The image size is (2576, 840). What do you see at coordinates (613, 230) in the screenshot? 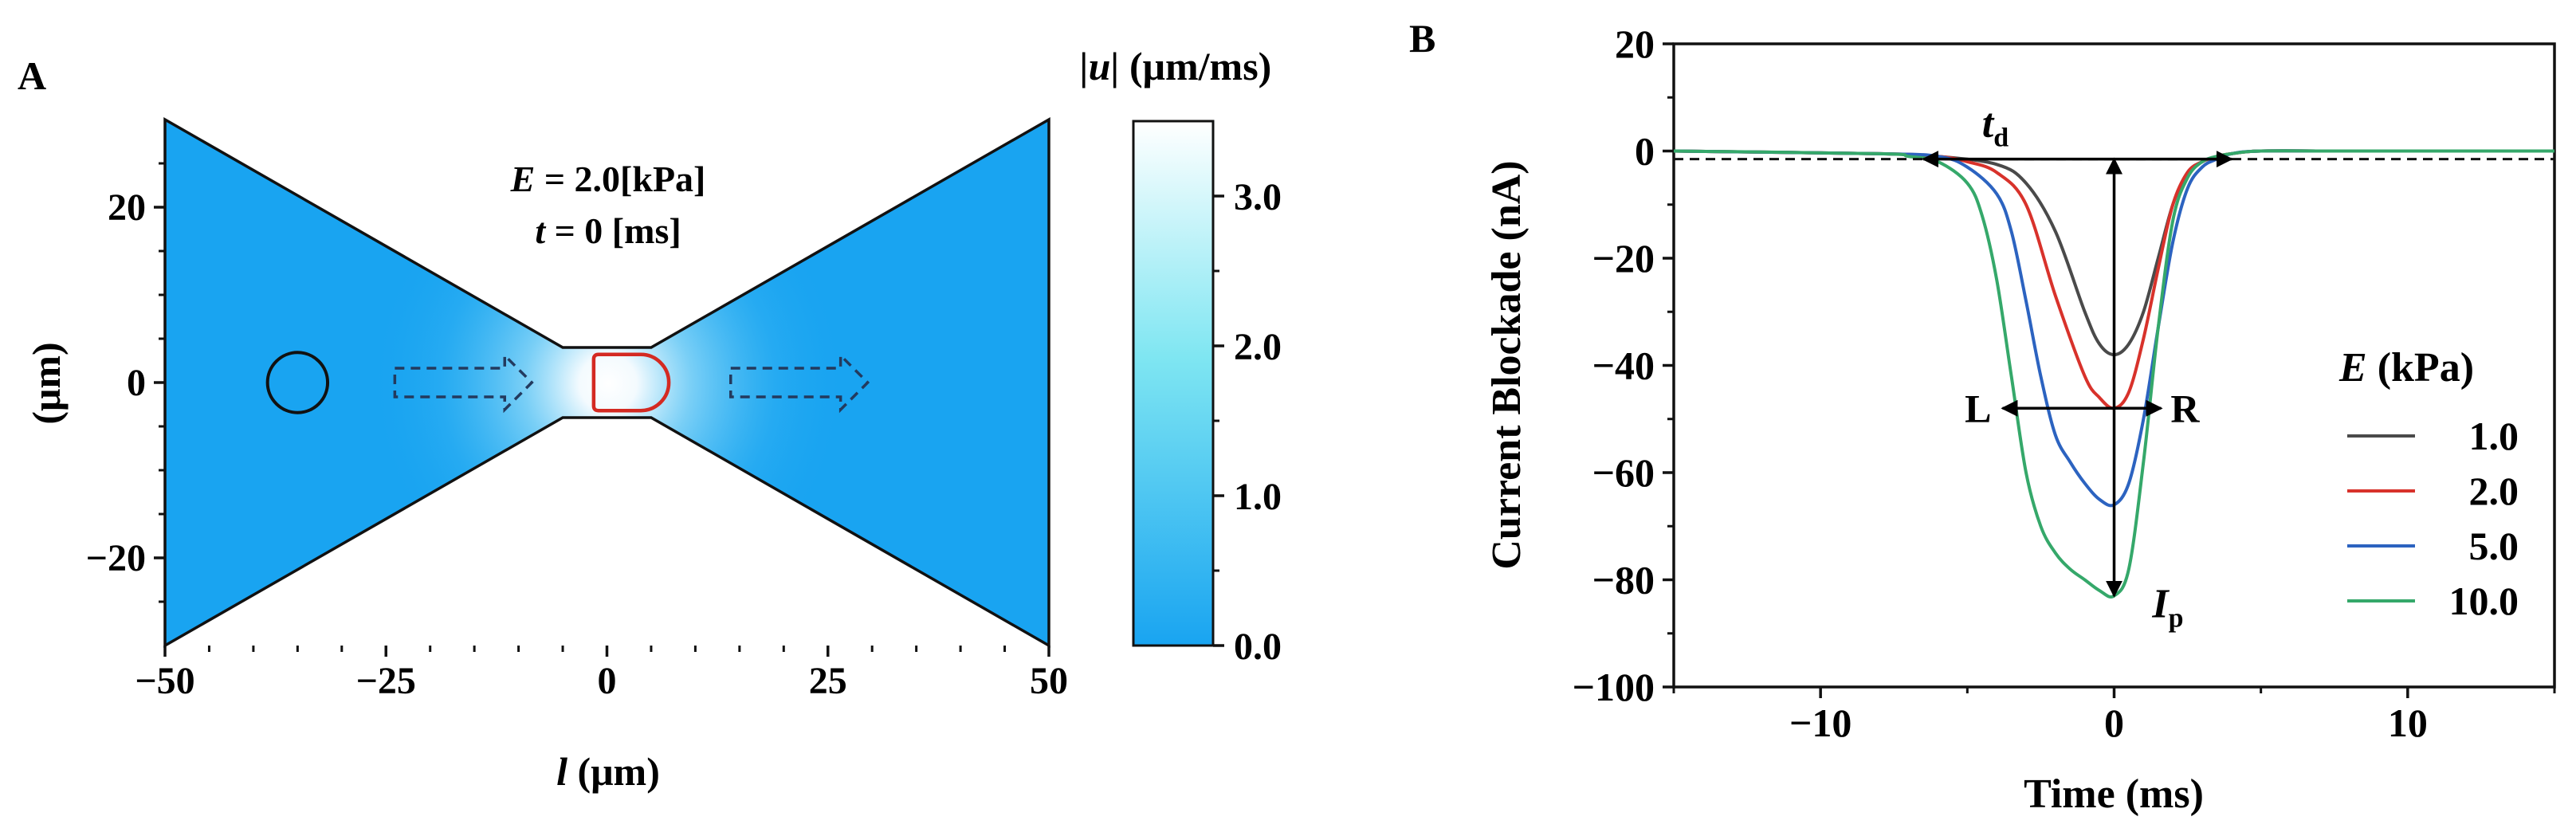
I see `annotation-time-value: = 0 [ms]` at bounding box center [613, 230].